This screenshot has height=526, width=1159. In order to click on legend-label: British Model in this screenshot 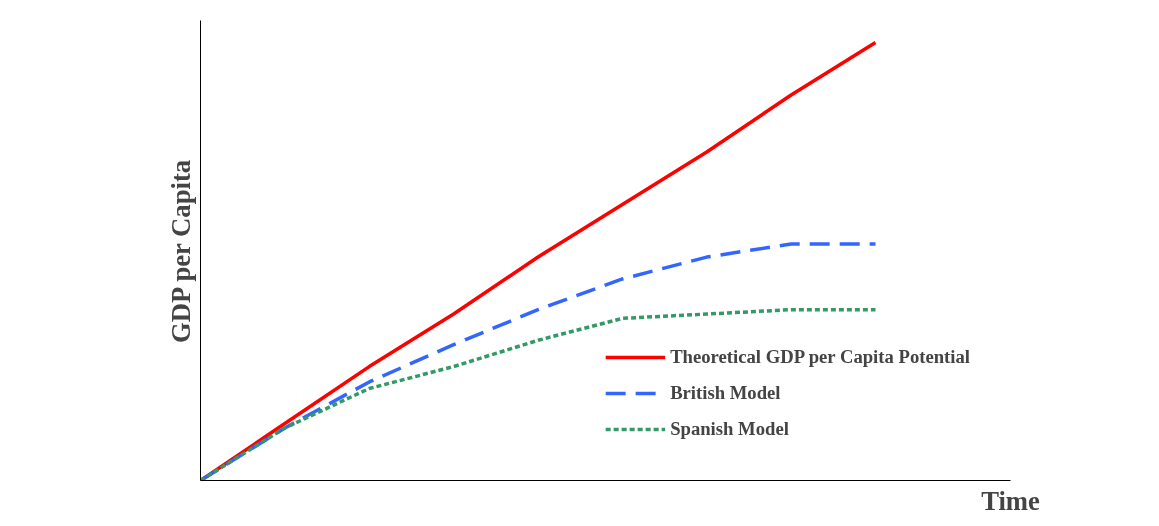, I will do `click(725, 393)`.